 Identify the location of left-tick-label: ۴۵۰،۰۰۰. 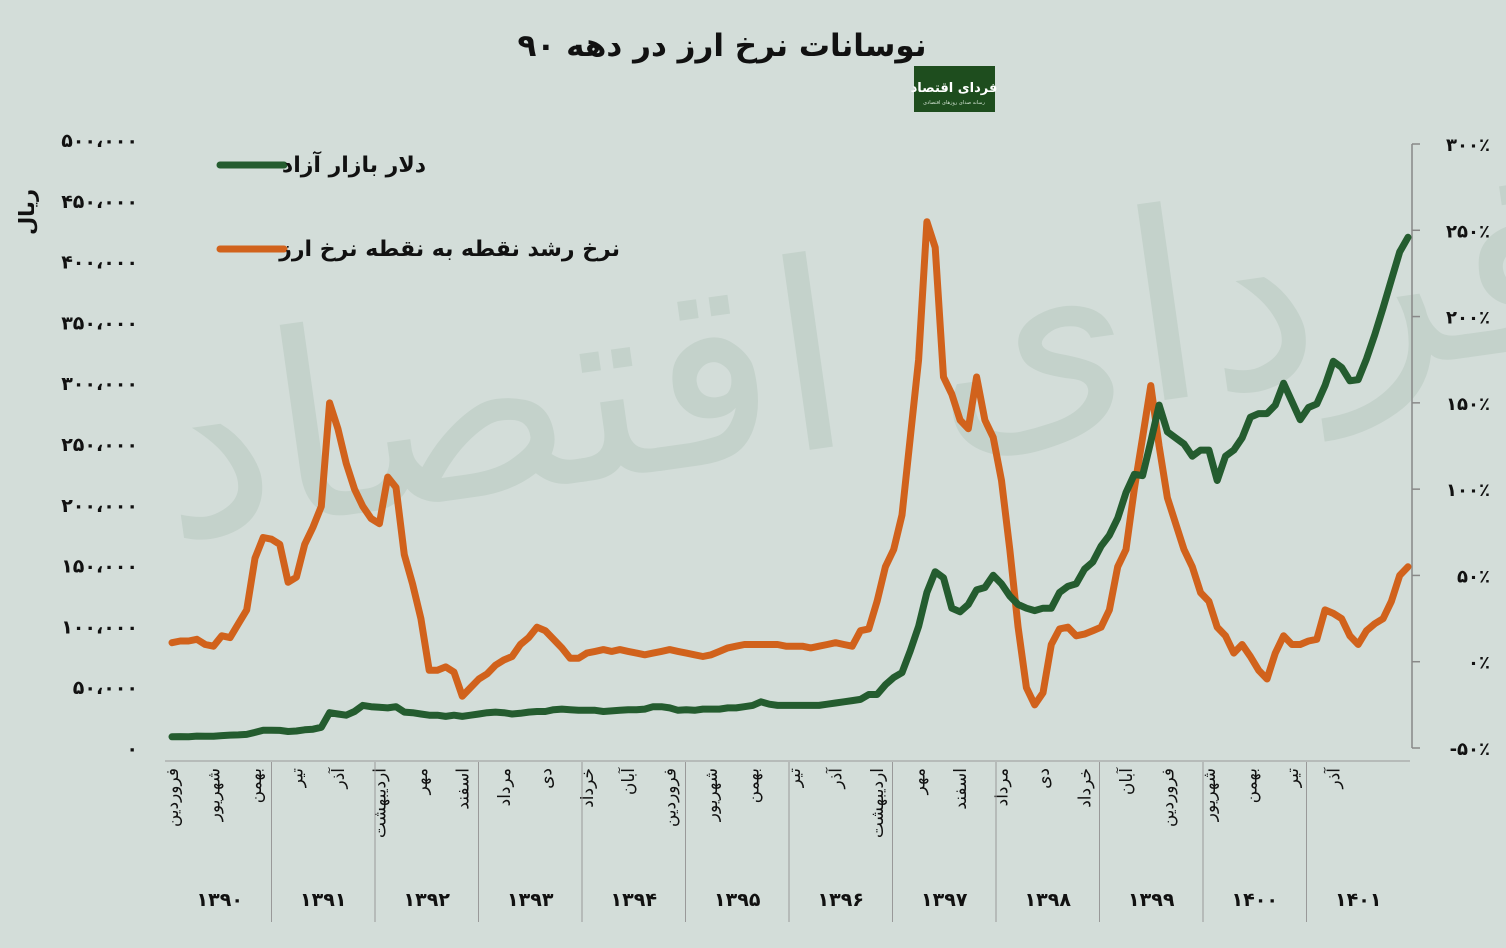
(99, 202).